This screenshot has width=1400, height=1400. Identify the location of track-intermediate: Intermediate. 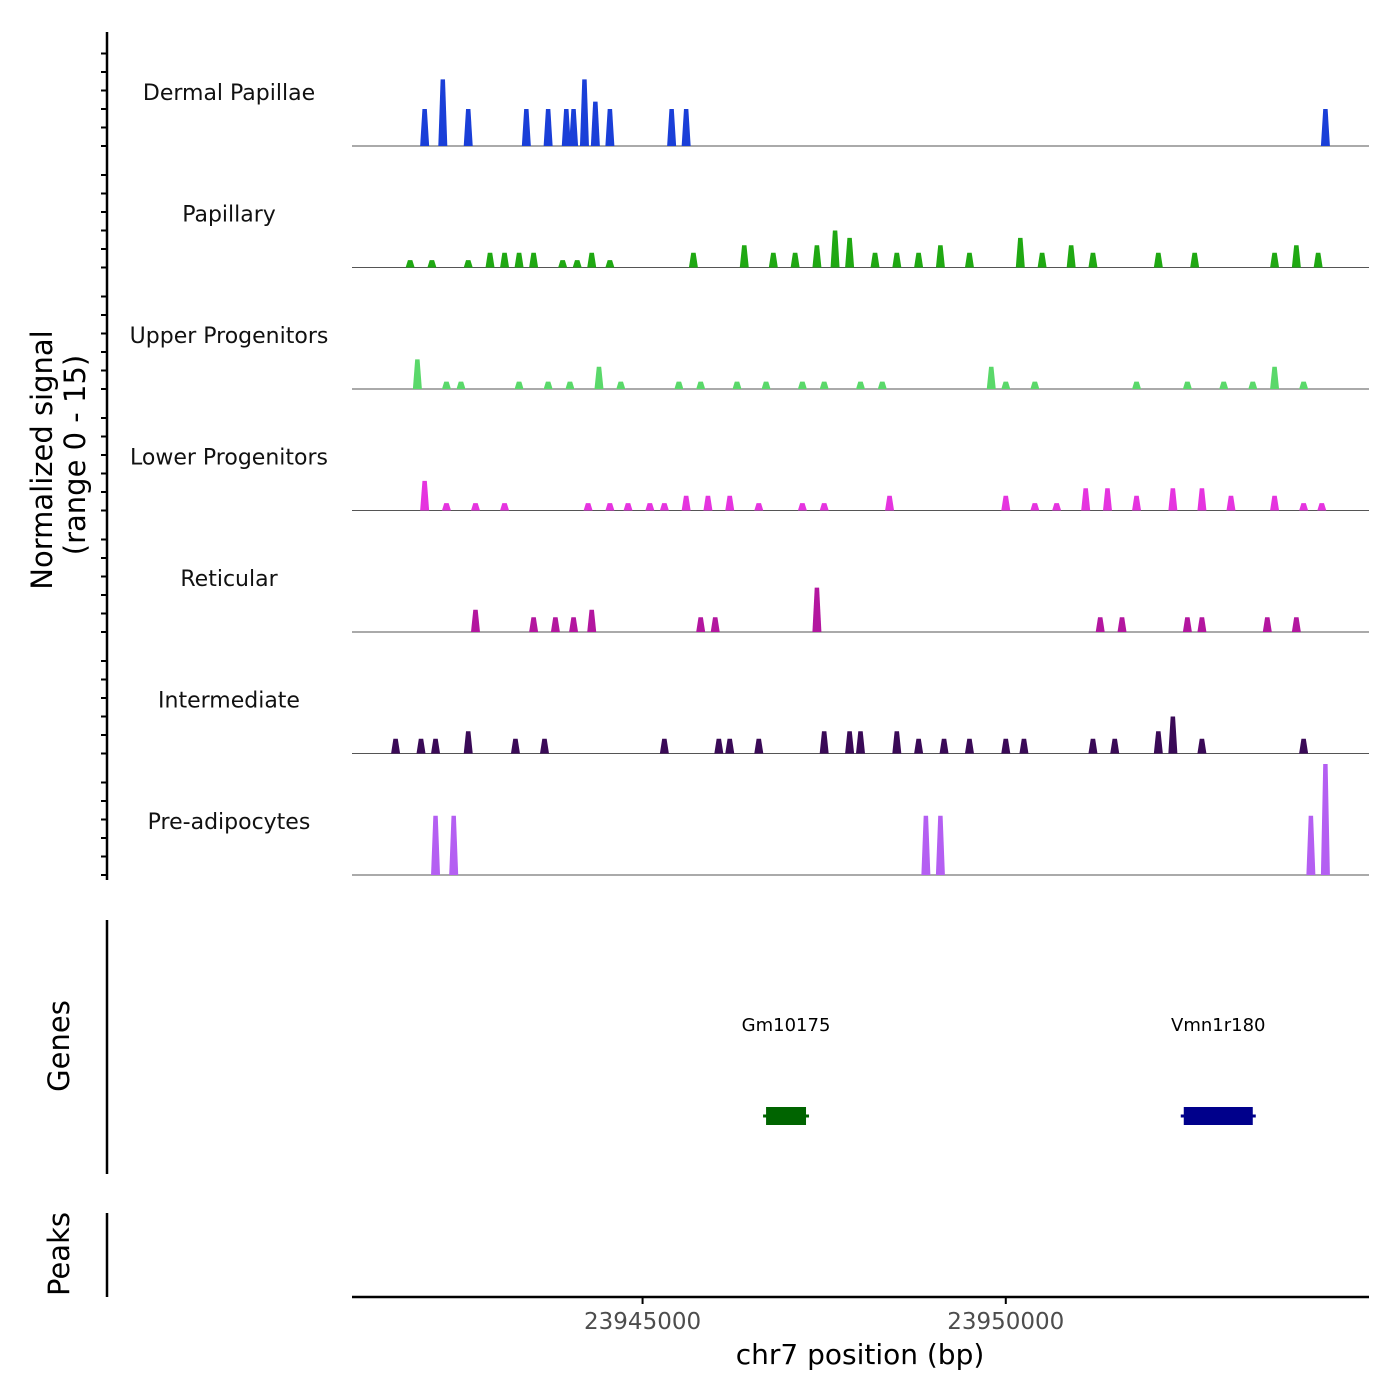
(763, 721).